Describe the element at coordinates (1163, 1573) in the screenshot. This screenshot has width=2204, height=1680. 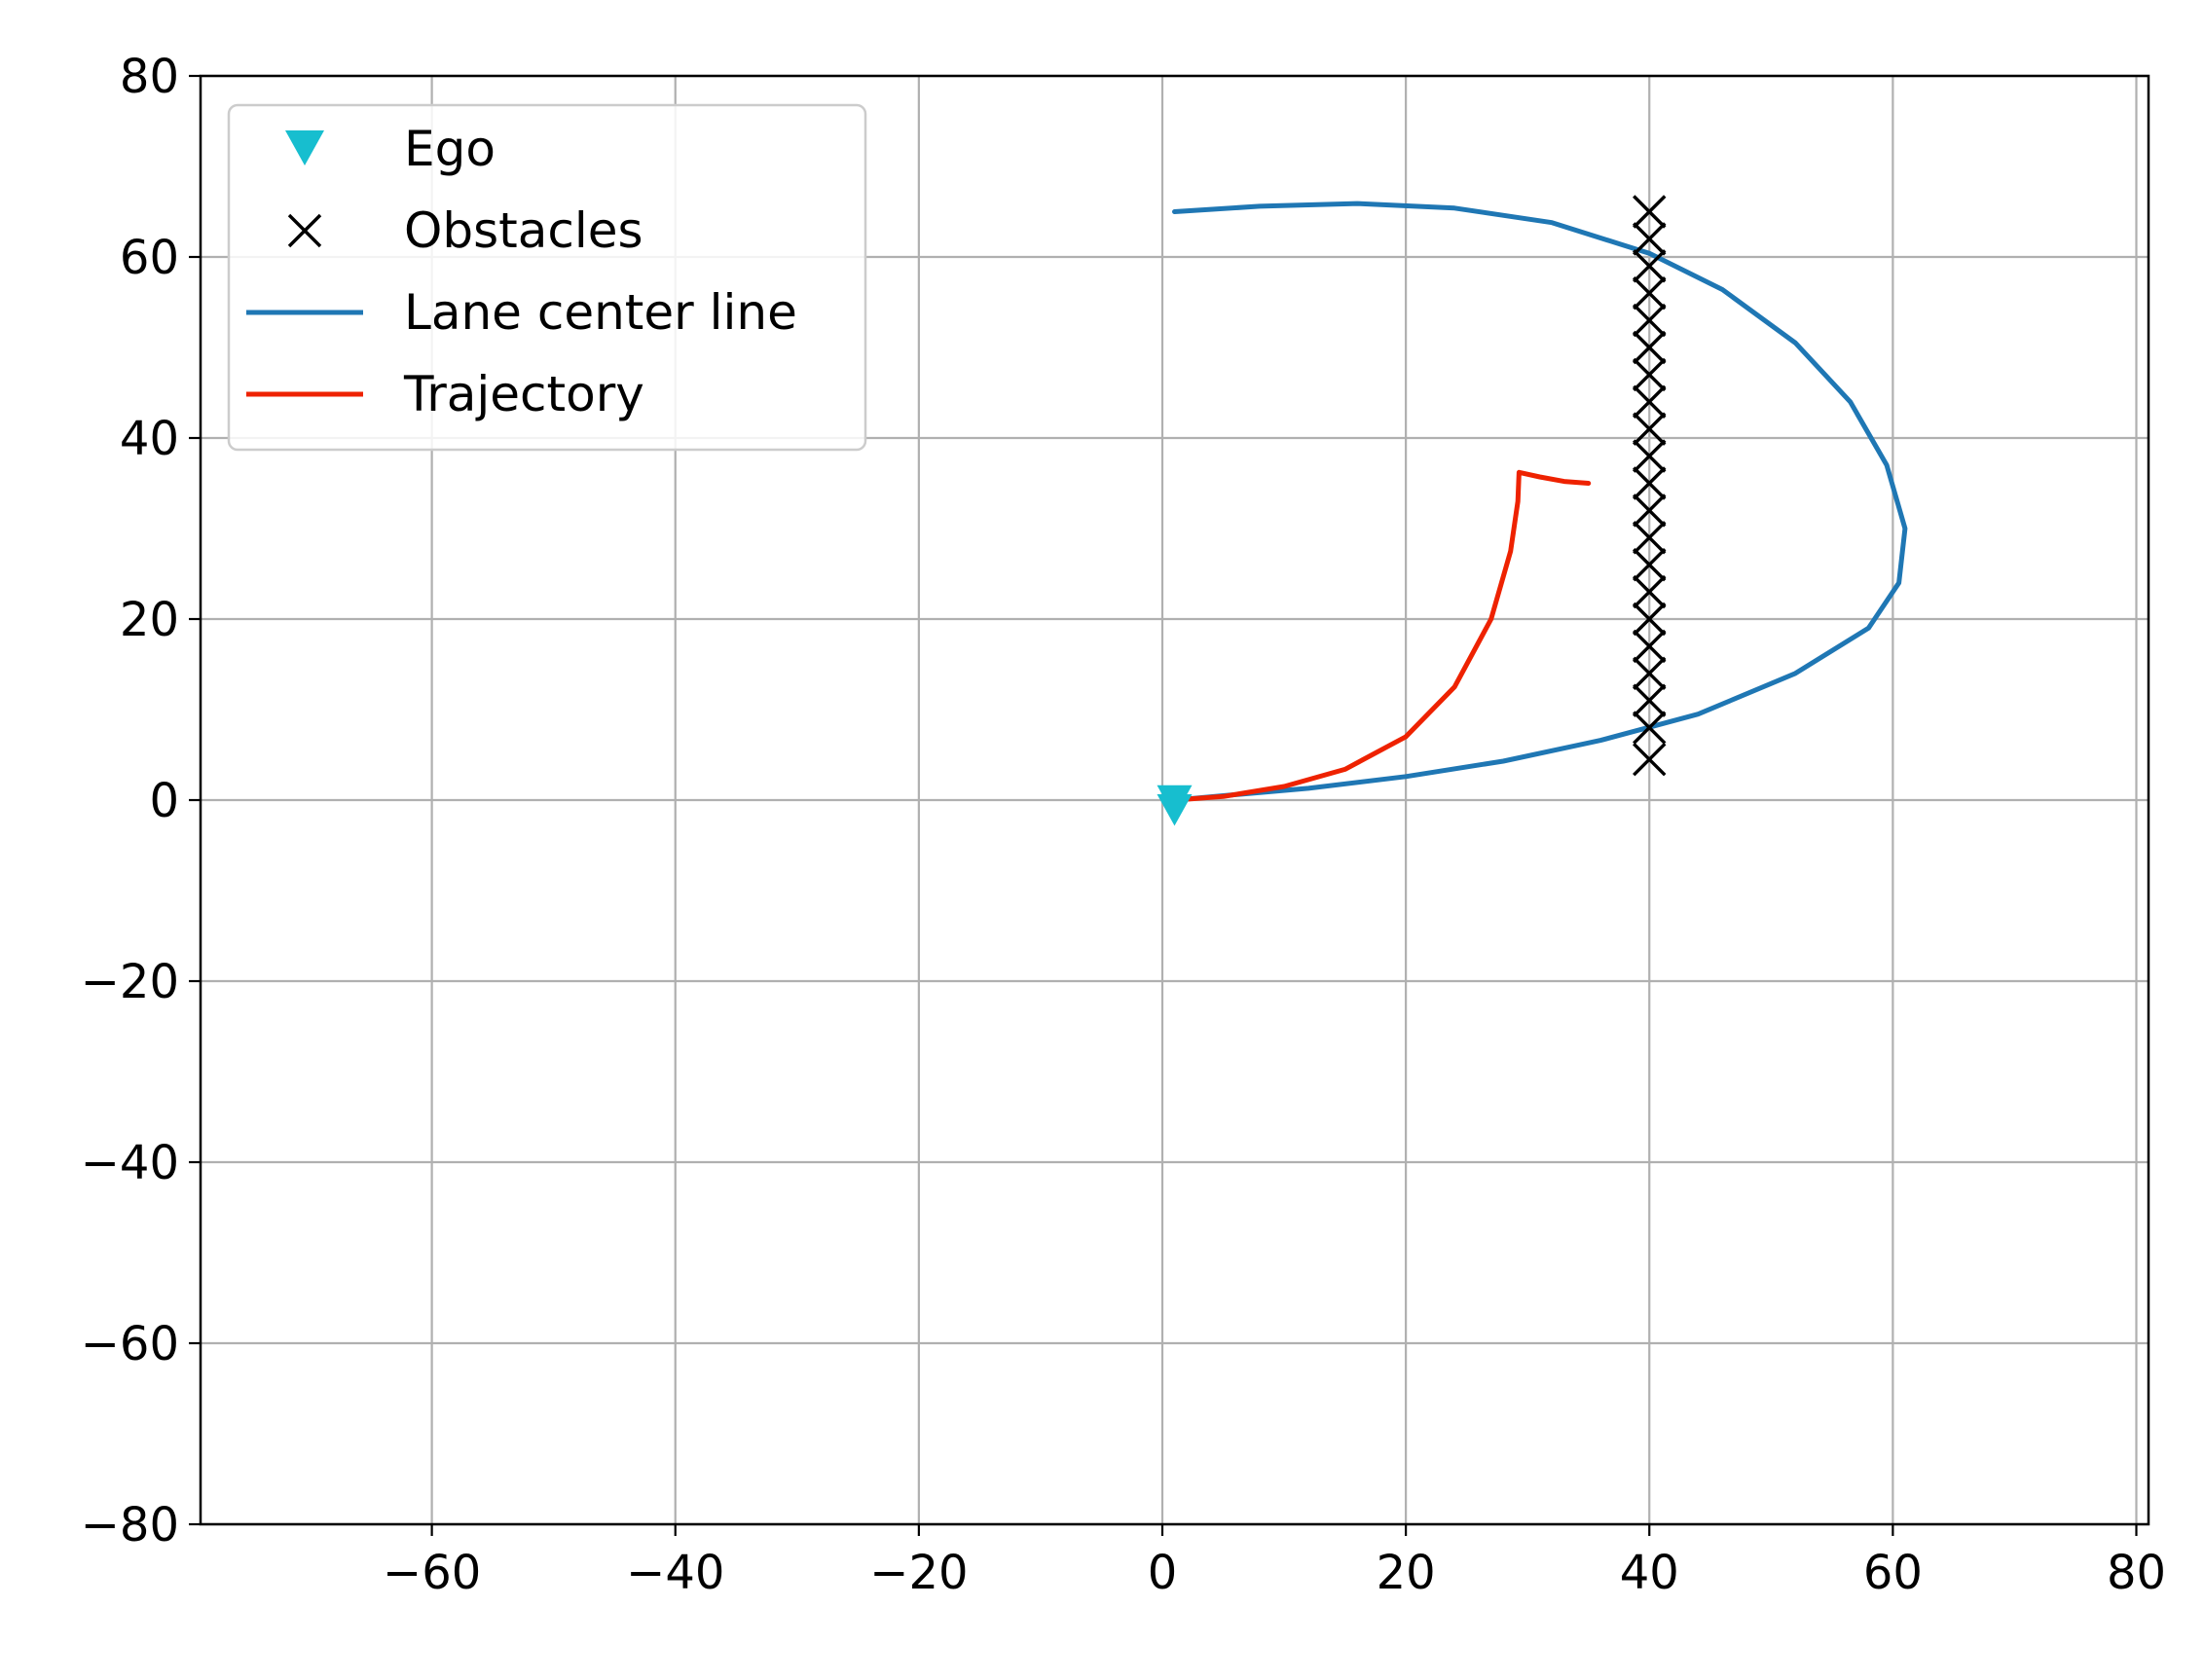
I see `x-tick-label: 0` at that location.